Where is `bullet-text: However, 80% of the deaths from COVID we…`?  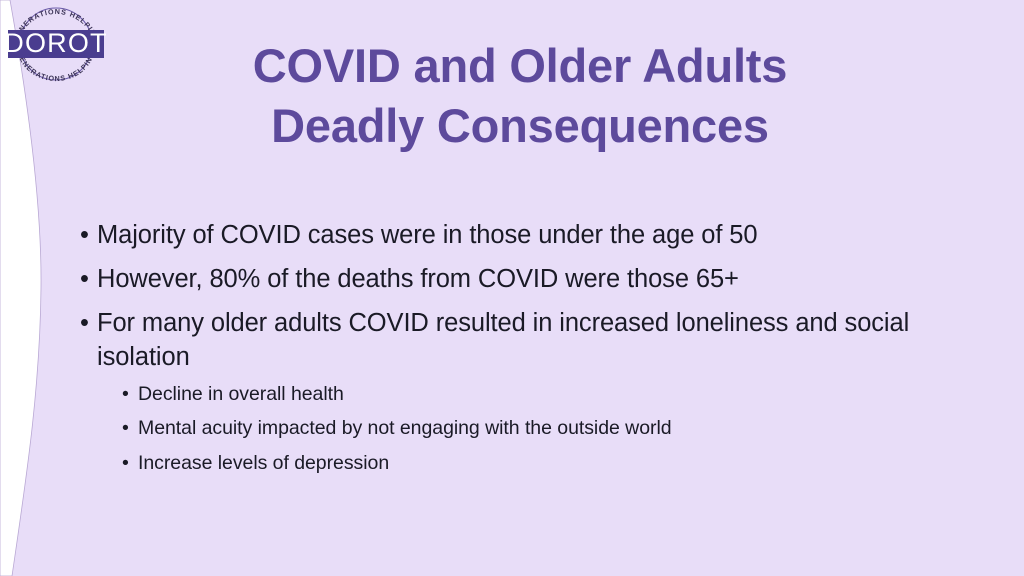
bullet-text: However, 80% of the deaths from COVID we… is located at coordinates (418, 278).